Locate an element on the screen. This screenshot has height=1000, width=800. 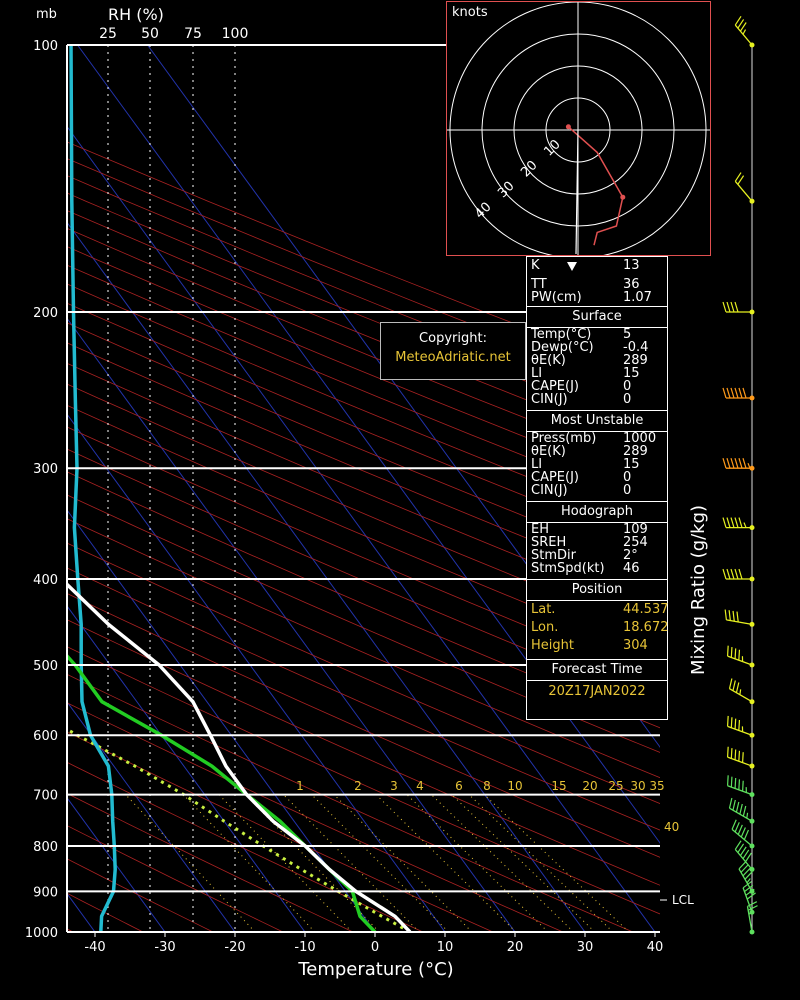
position-row: Lon. 18.672 is located at coordinates (598, 628).